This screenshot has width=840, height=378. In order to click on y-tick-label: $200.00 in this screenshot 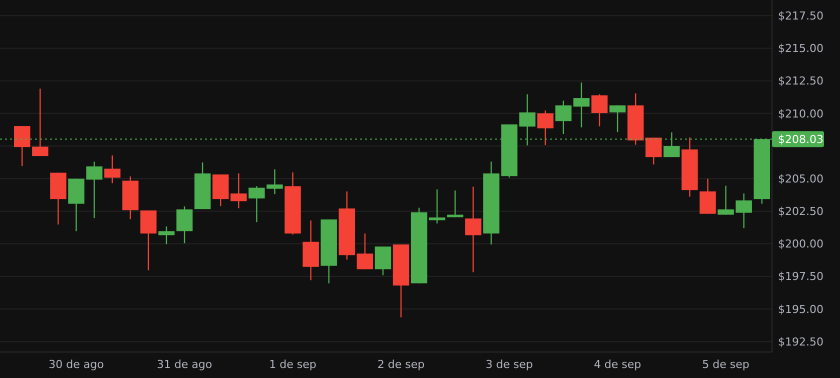, I will do `click(801, 244)`.